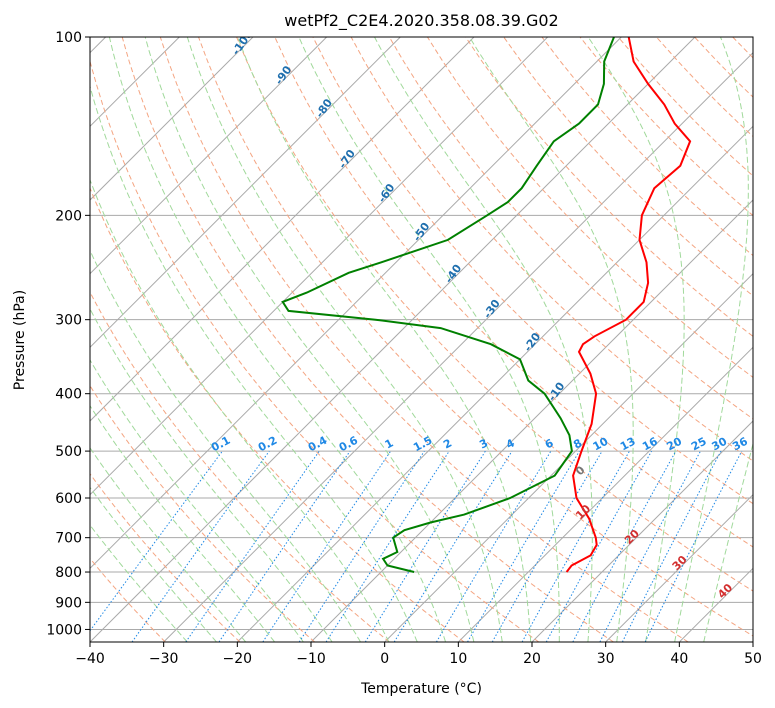 This screenshot has width=775, height=708. I want to click on dry-adiabat-label: -80, so click(324, 108).